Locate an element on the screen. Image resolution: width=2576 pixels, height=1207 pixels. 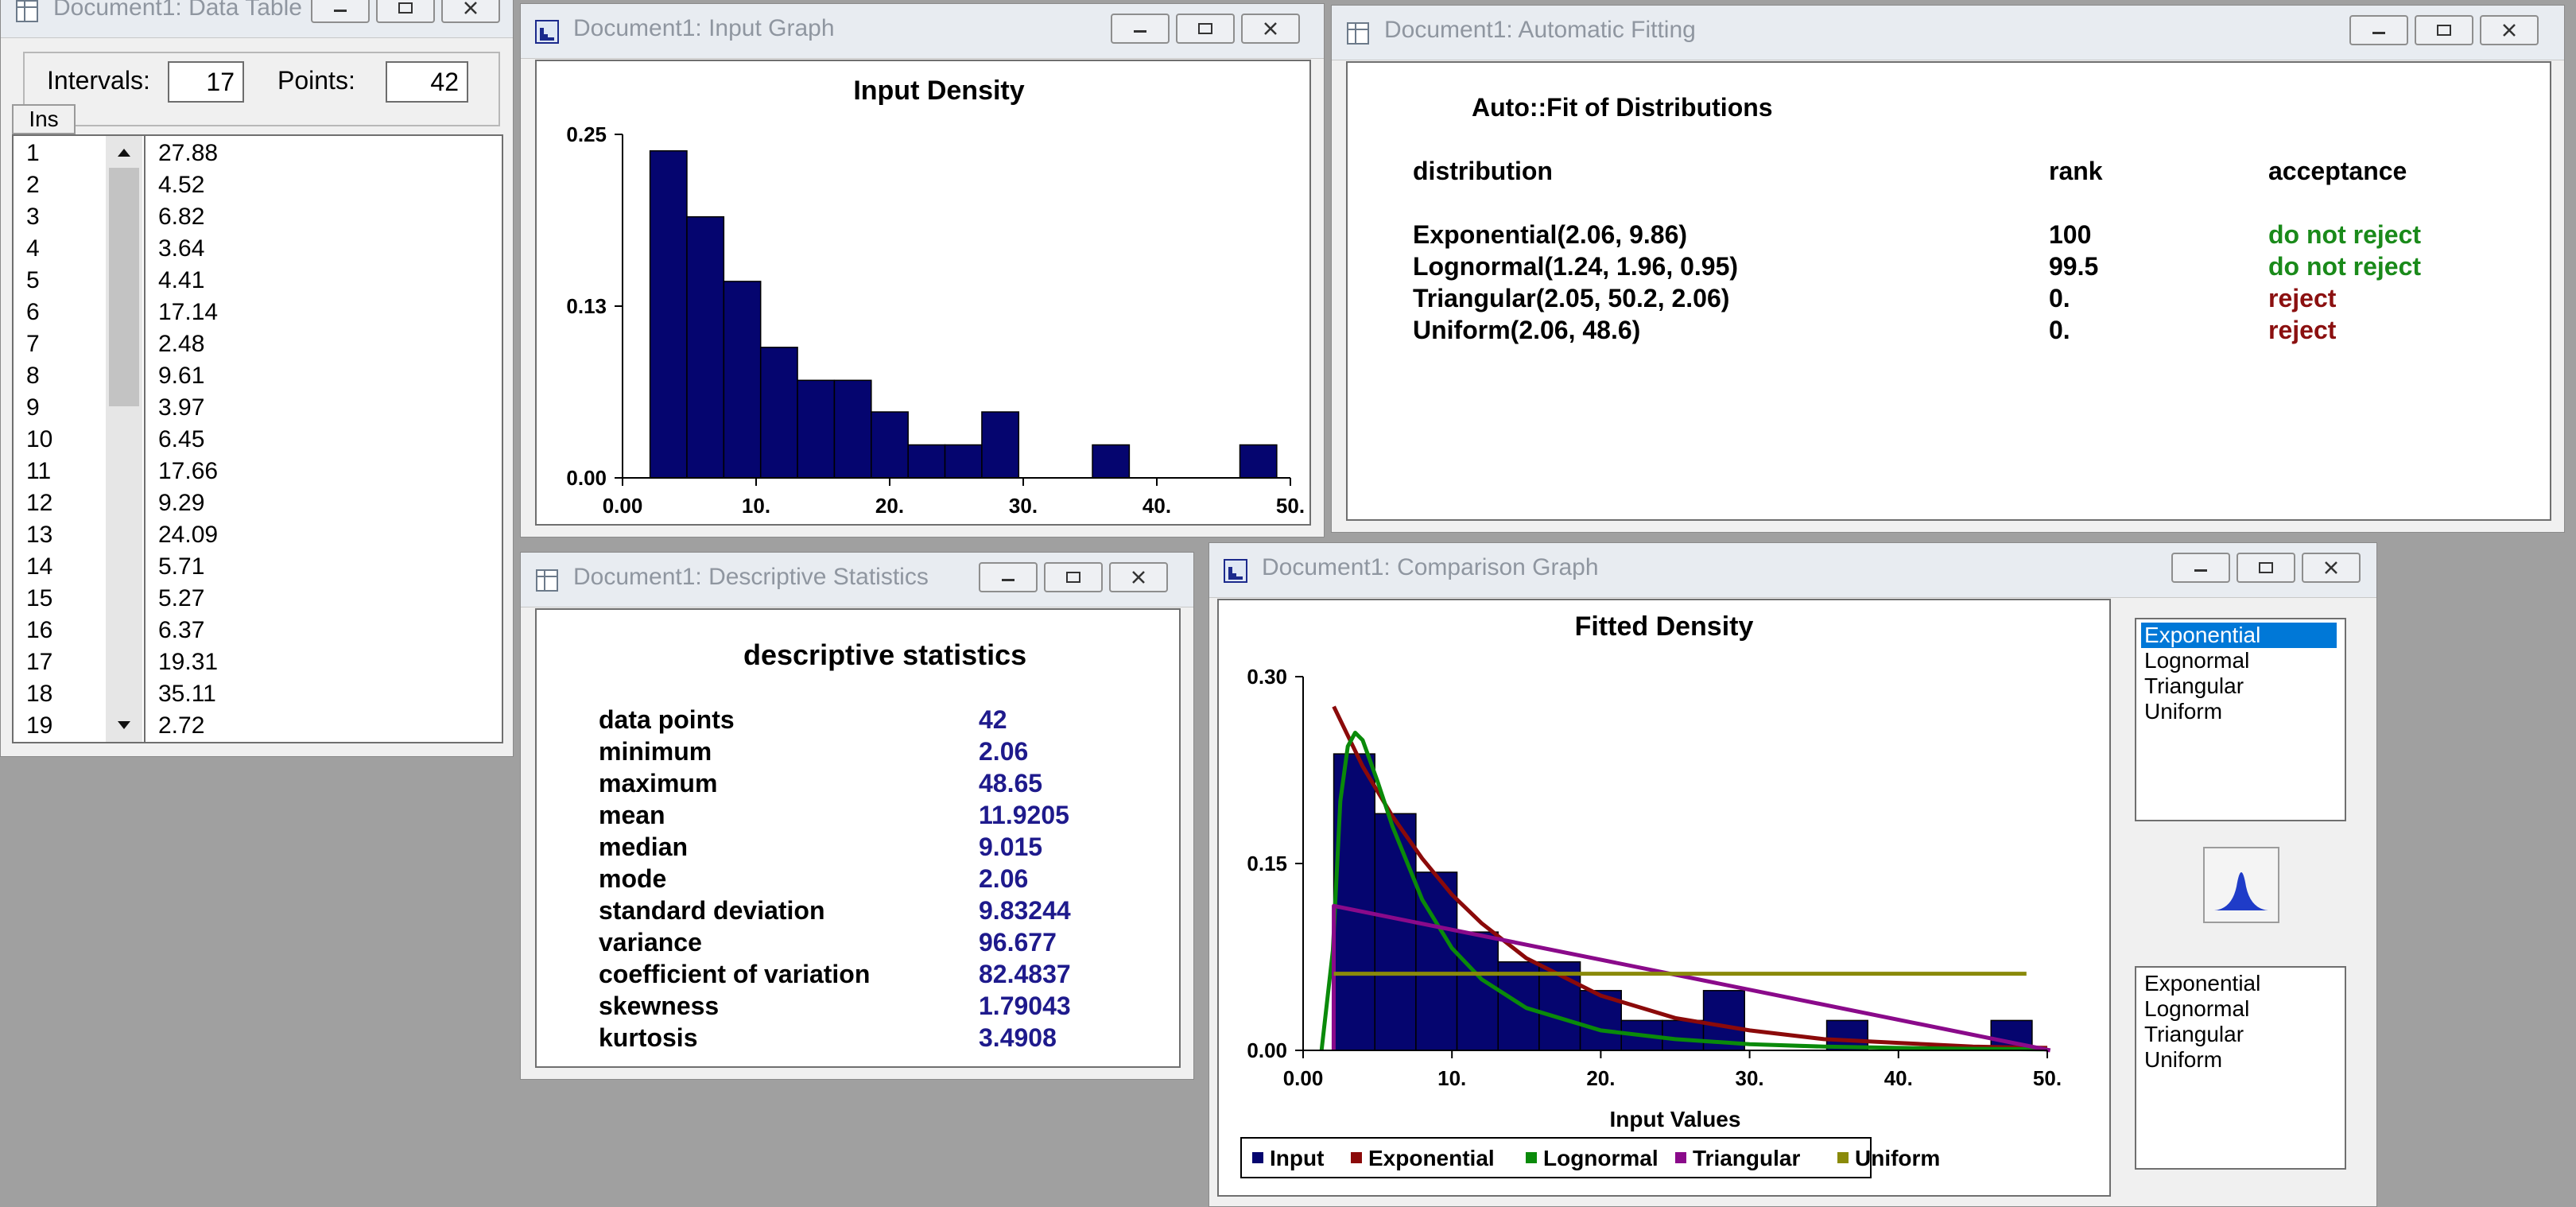
table-row: 13 24.09 is located at coordinates (256, 535).